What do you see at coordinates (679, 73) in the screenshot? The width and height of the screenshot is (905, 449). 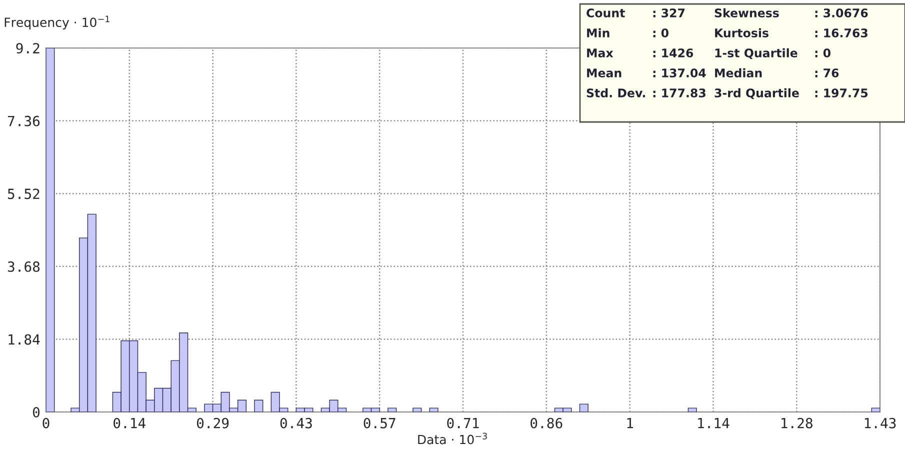 I see `annotation: : 137.04` at bounding box center [679, 73].